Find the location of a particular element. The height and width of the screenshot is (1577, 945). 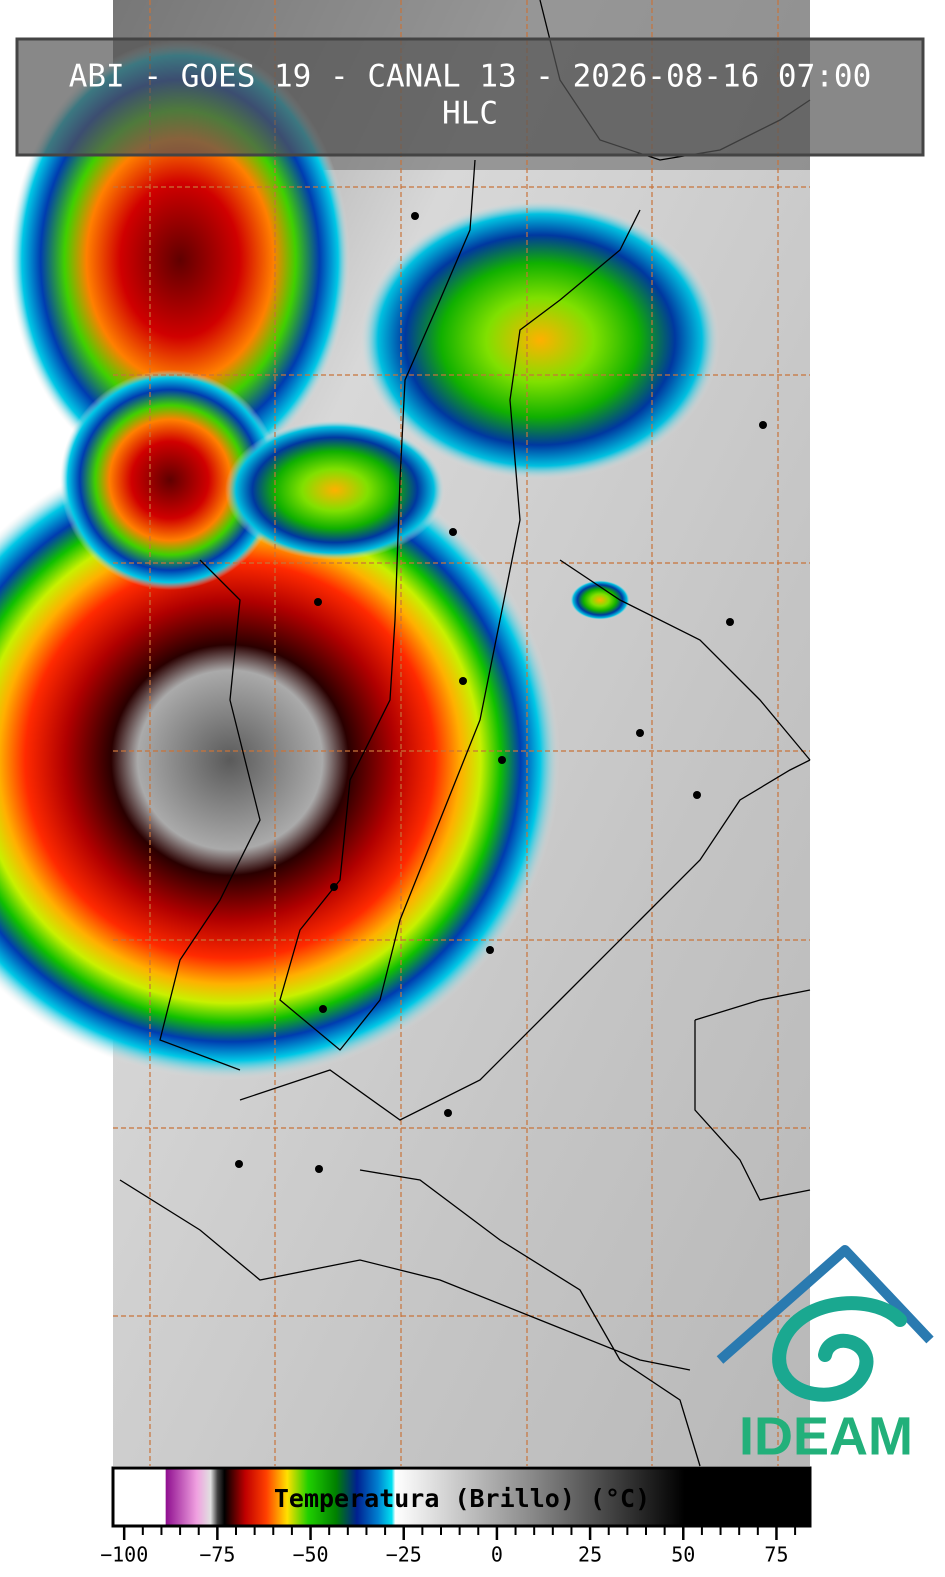

subtitle: HLC is located at coordinates (470, 114).